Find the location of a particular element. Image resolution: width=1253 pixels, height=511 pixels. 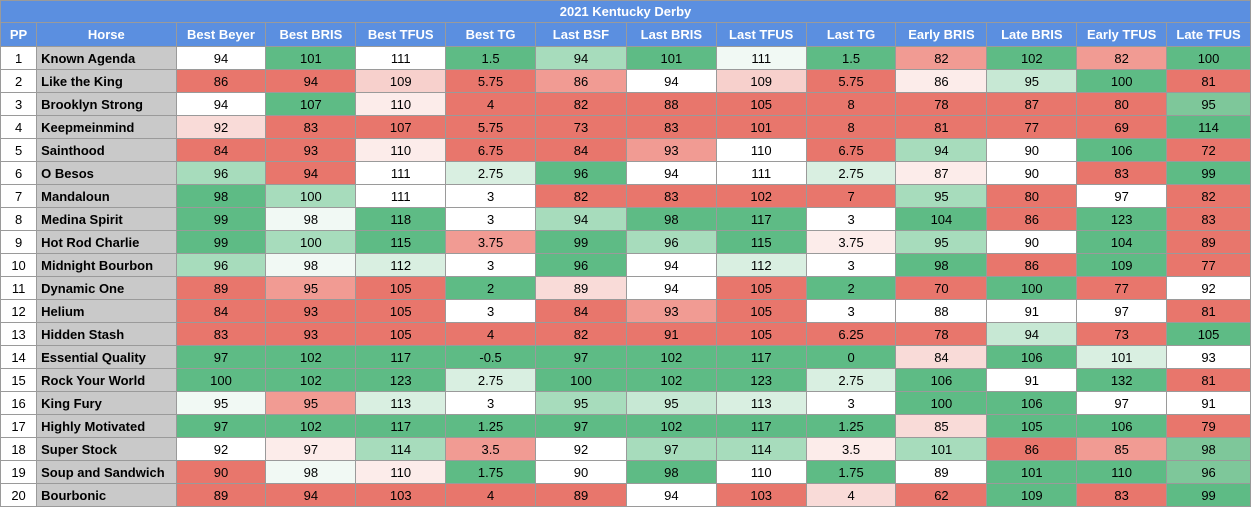

post-position-cell: 13 is located at coordinates (19, 334).